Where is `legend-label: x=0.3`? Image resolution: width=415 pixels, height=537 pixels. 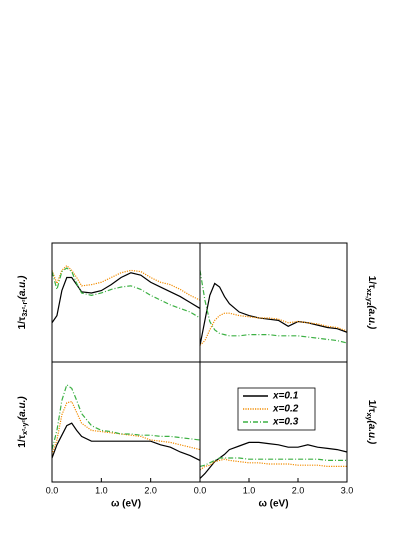
legend-label: x=0.3 is located at coordinates (285, 422).